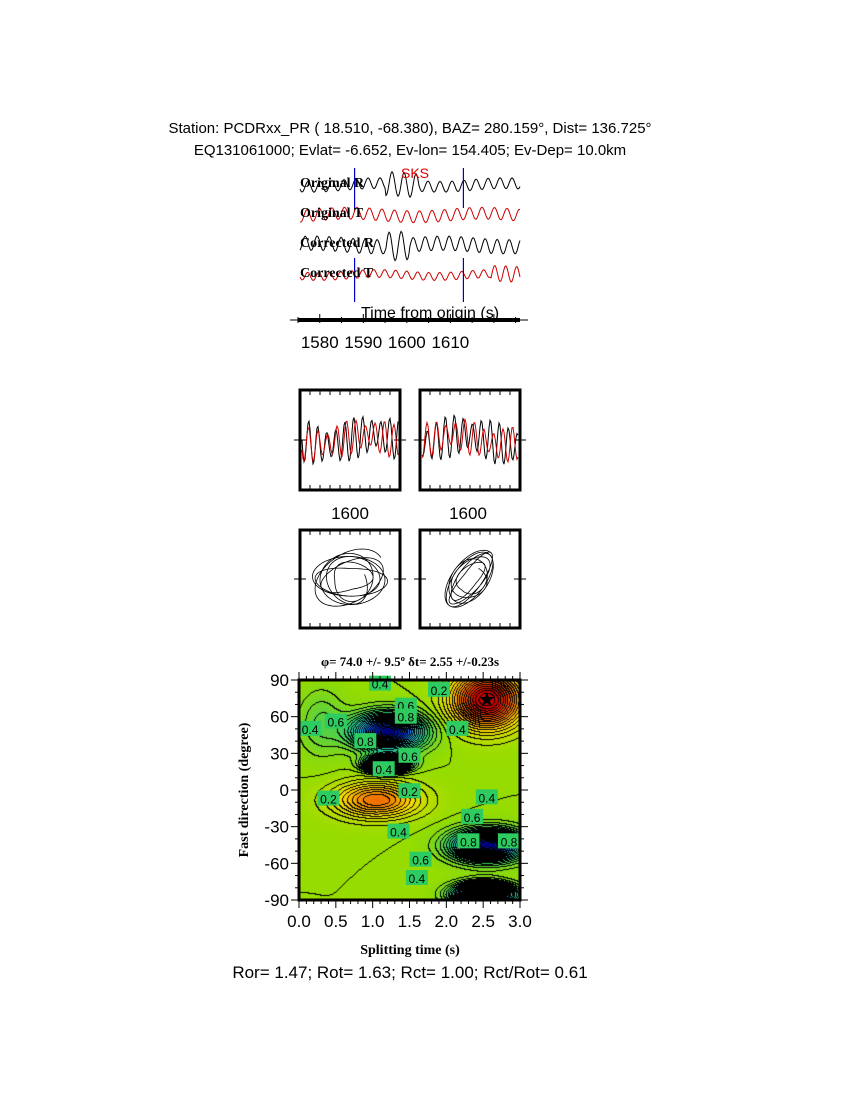 This screenshot has width=850, height=1100. Describe the element at coordinates (284, 790) in the screenshot. I see `y-tick-label: 0` at that location.